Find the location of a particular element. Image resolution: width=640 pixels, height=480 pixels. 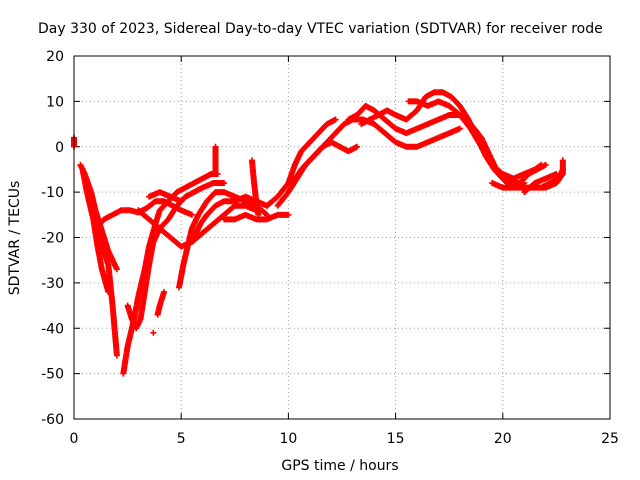

x-tick-label: 25 is located at coordinates (610, 439).